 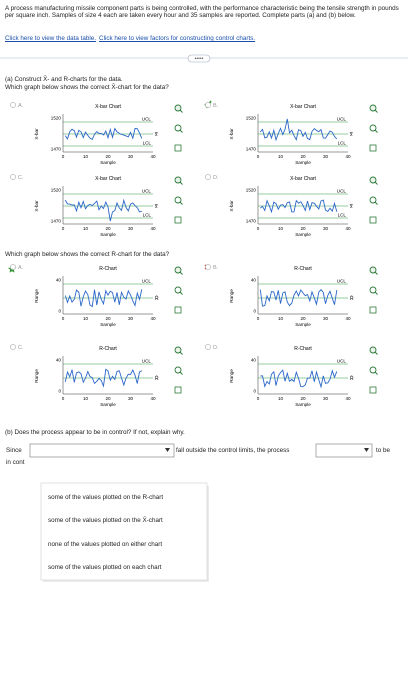 I want to click on chart-title: R-Chart, so click(x=108, y=349).